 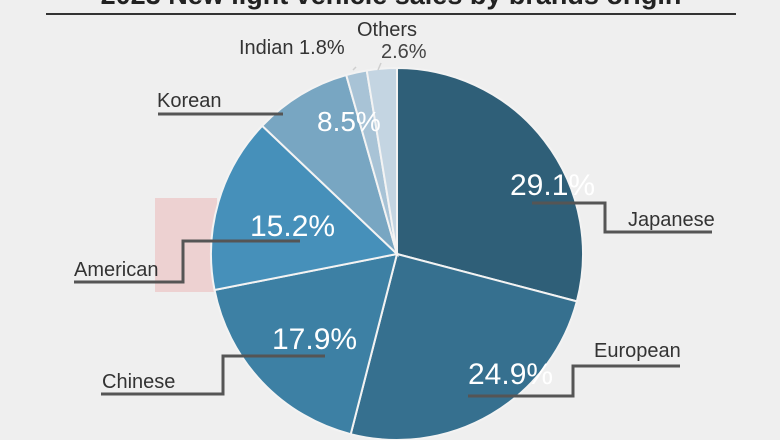 What do you see at coordinates (354, 68) in the screenshot?
I see `leader-line-indian` at bounding box center [354, 68].